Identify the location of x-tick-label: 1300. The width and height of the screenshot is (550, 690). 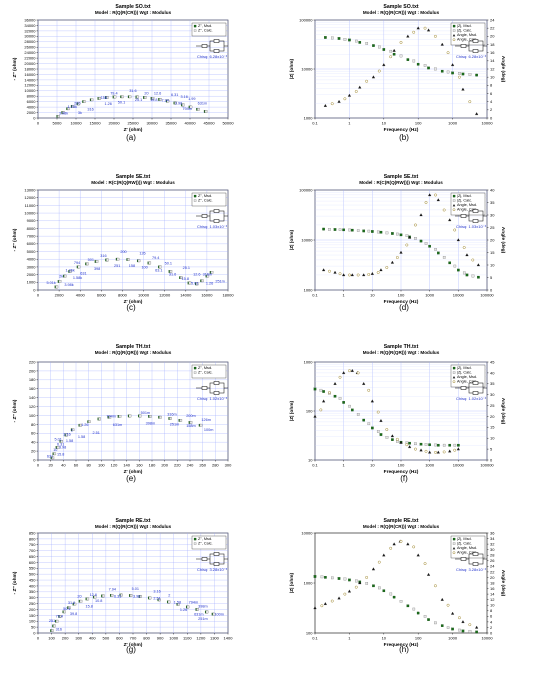
(215, 638).